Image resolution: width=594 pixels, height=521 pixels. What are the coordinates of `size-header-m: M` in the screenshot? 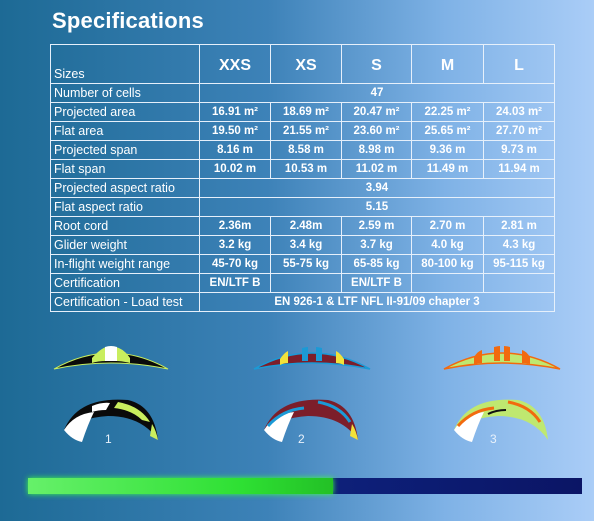 It's located at (447, 64).